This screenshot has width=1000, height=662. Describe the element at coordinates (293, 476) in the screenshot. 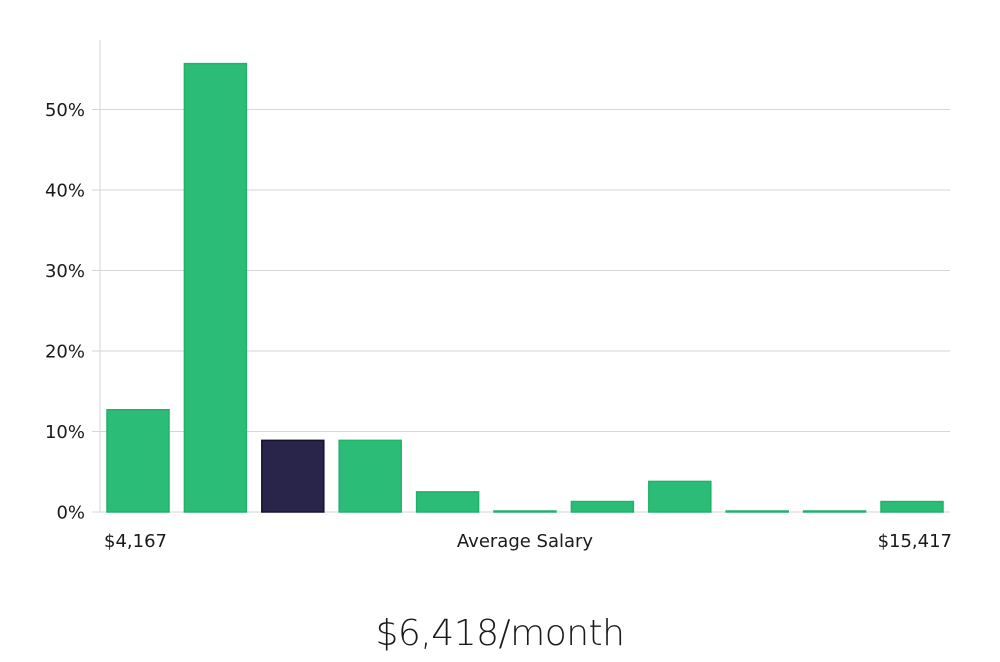

I see `bar-highlighted` at that location.